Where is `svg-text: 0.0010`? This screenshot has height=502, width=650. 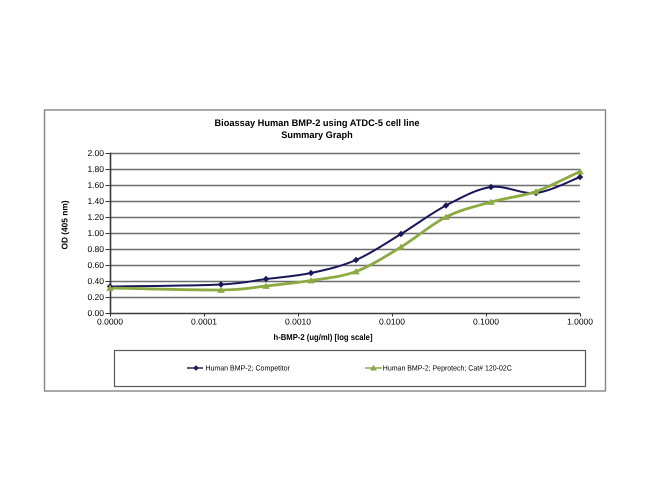
svg-text: 0.0010 is located at coordinates (298, 322).